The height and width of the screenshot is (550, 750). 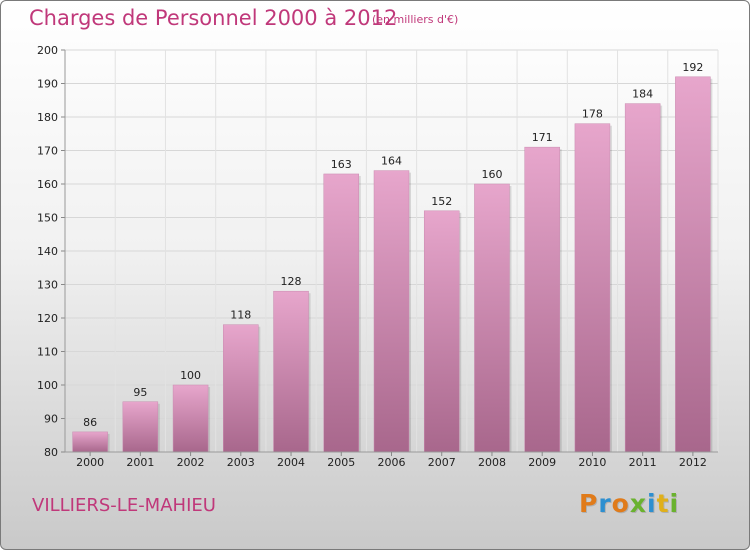 I want to click on y-tick-label: 200, so click(x=47, y=50).